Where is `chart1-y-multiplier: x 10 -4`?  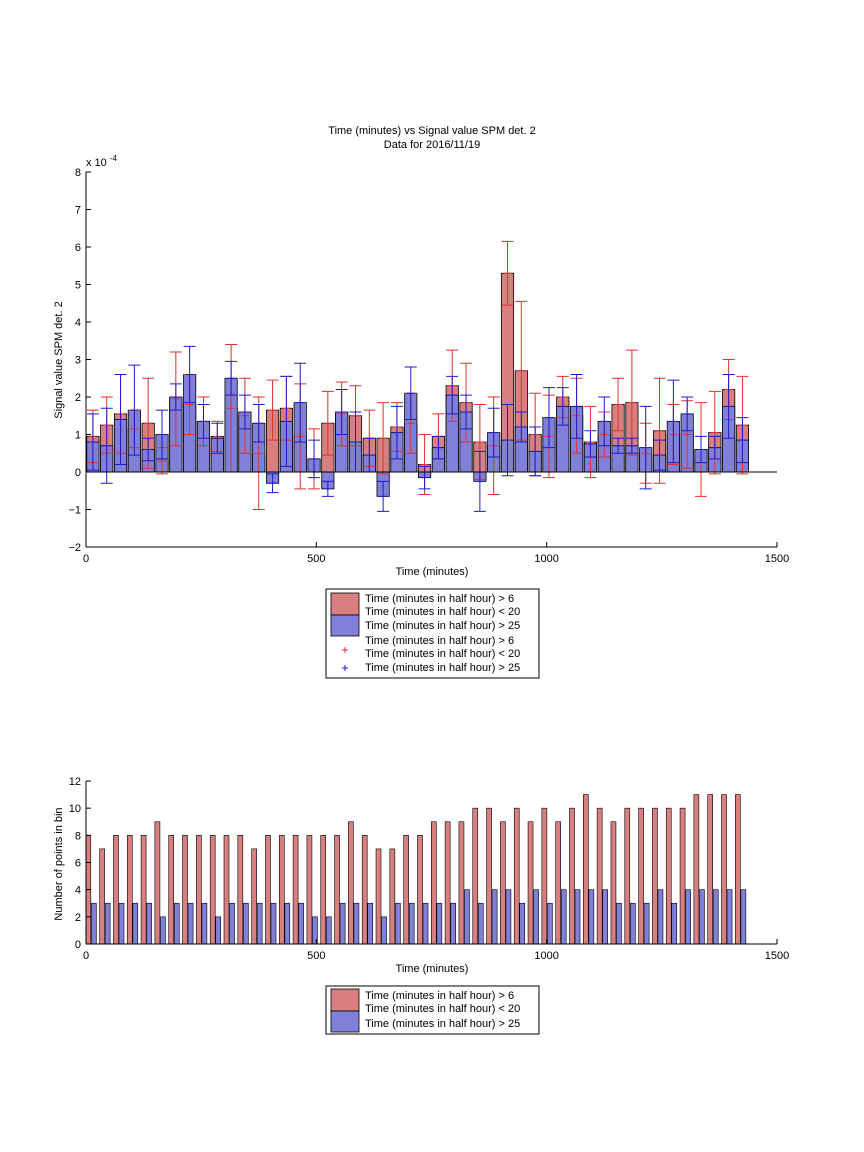 chart1-y-multiplier: x 10 -4 is located at coordinates (102, 161).